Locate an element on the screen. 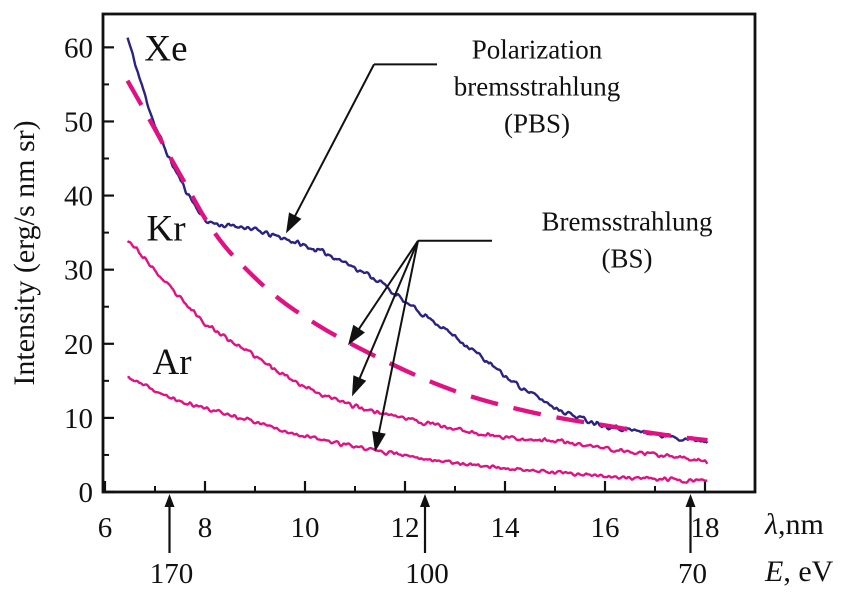 The image size is (862, 606). energy-tick-label: 70 is located at coordinates (692, 574).